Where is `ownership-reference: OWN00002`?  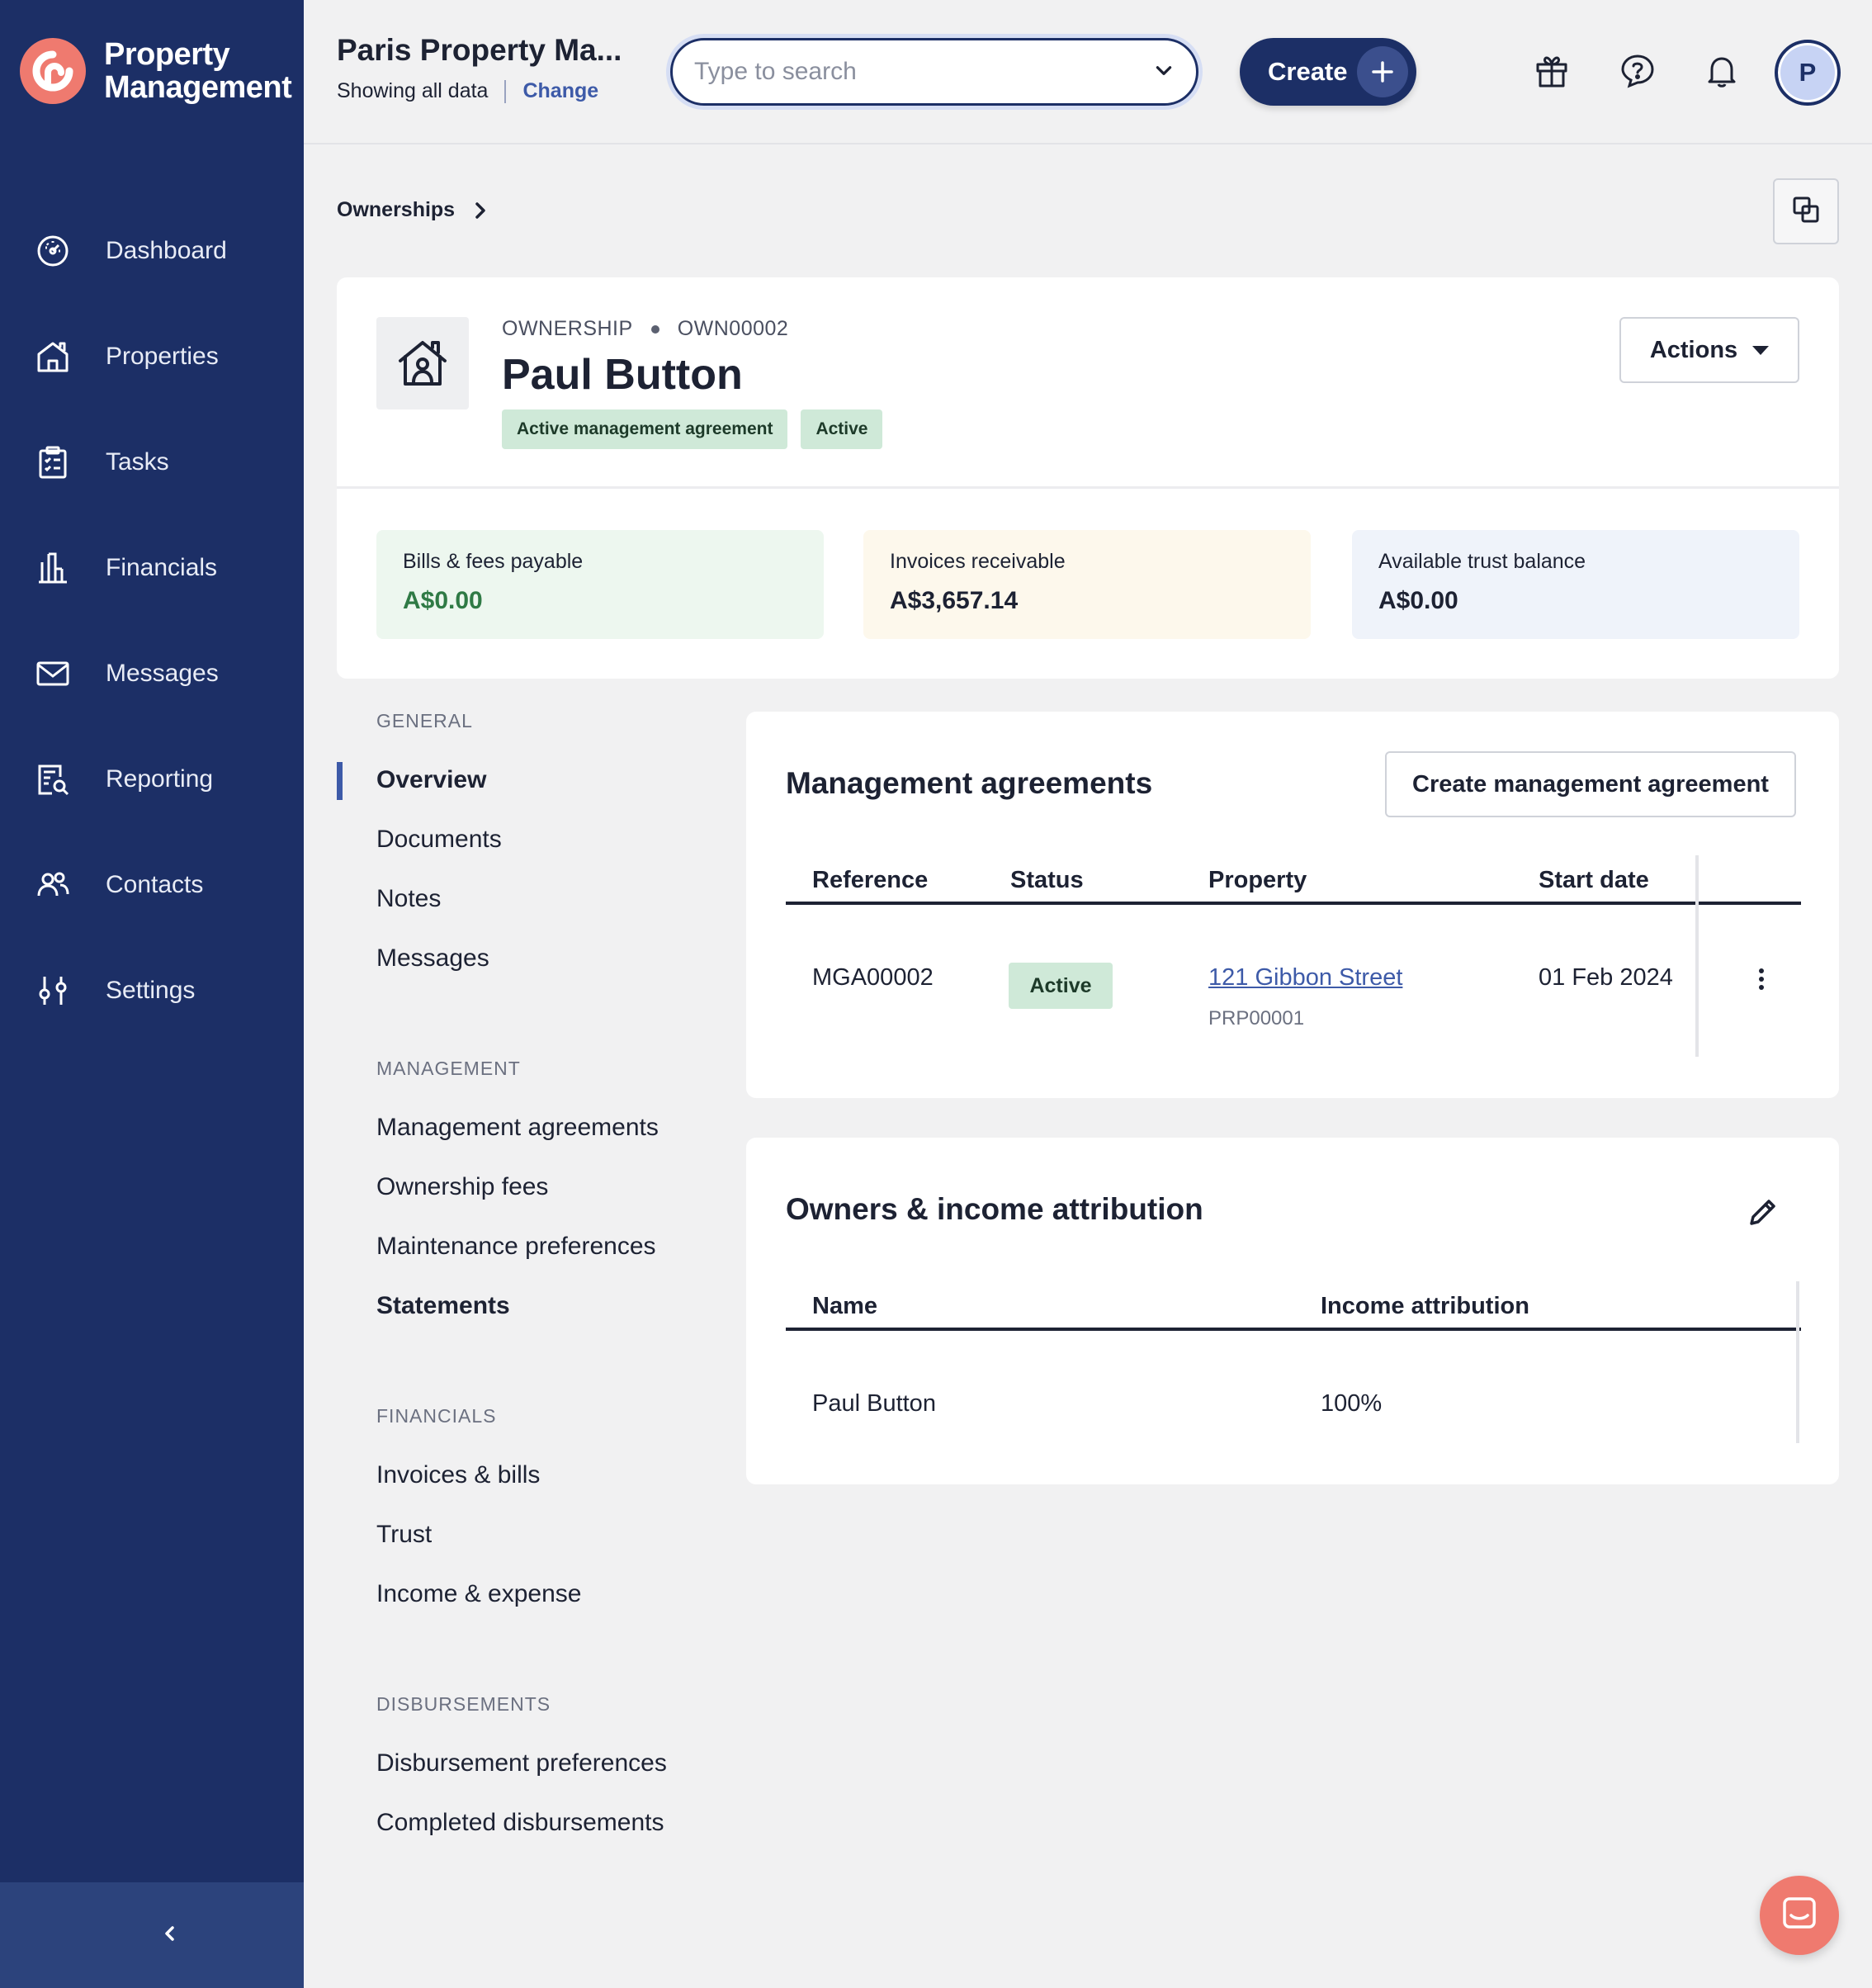
ownership-reference: OWN00002 is located at coordinates (733, 328).